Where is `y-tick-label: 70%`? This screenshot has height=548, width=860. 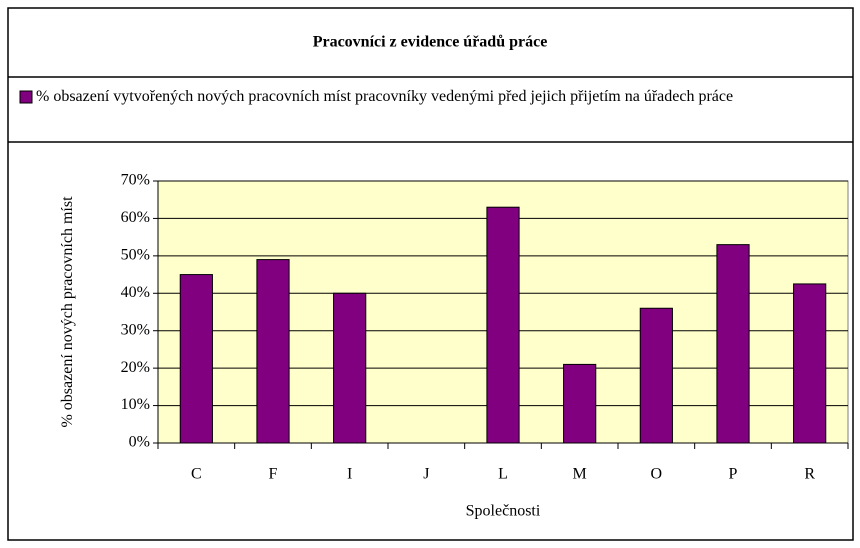
y-tick-label: 70% is located at coordinates (135, 180).